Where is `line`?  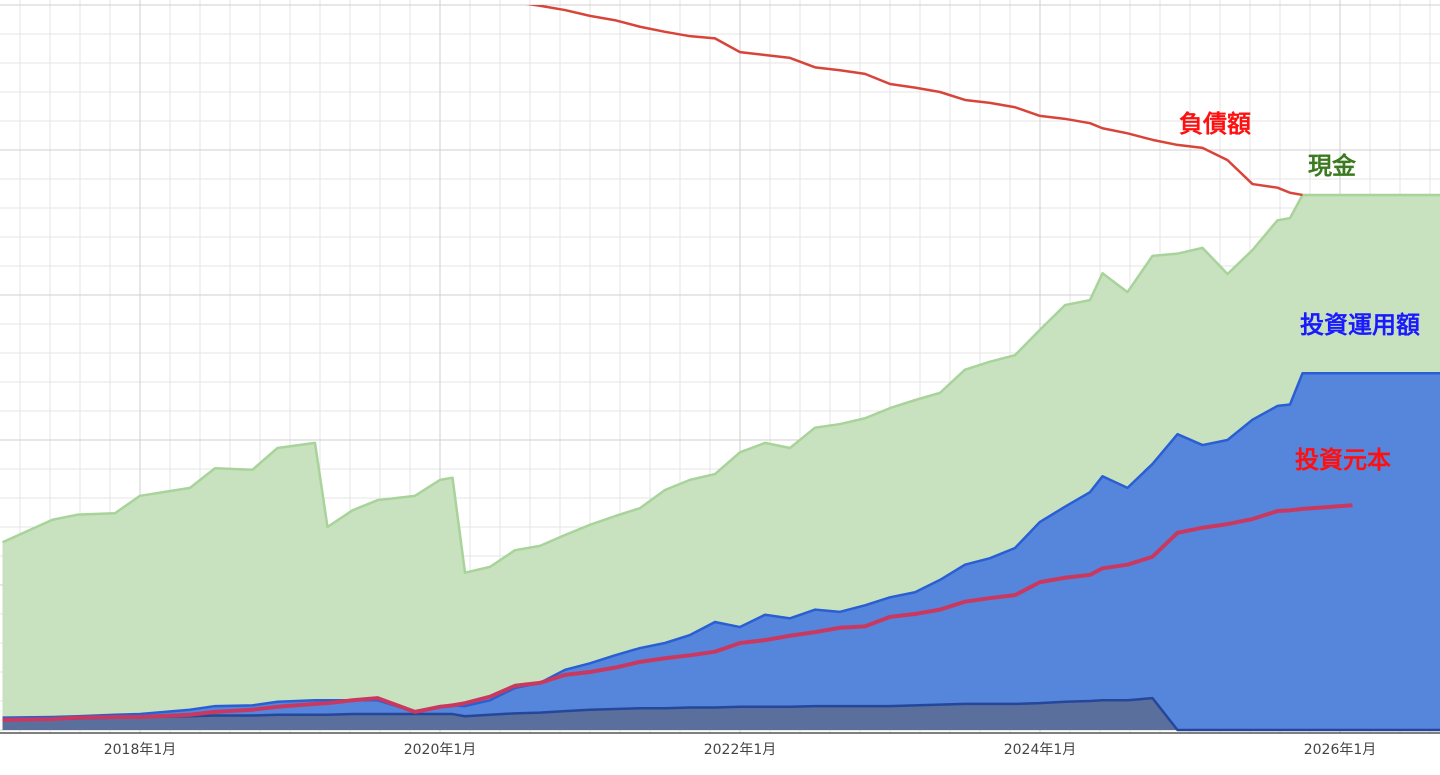 line is located at coordinates (909, 98).